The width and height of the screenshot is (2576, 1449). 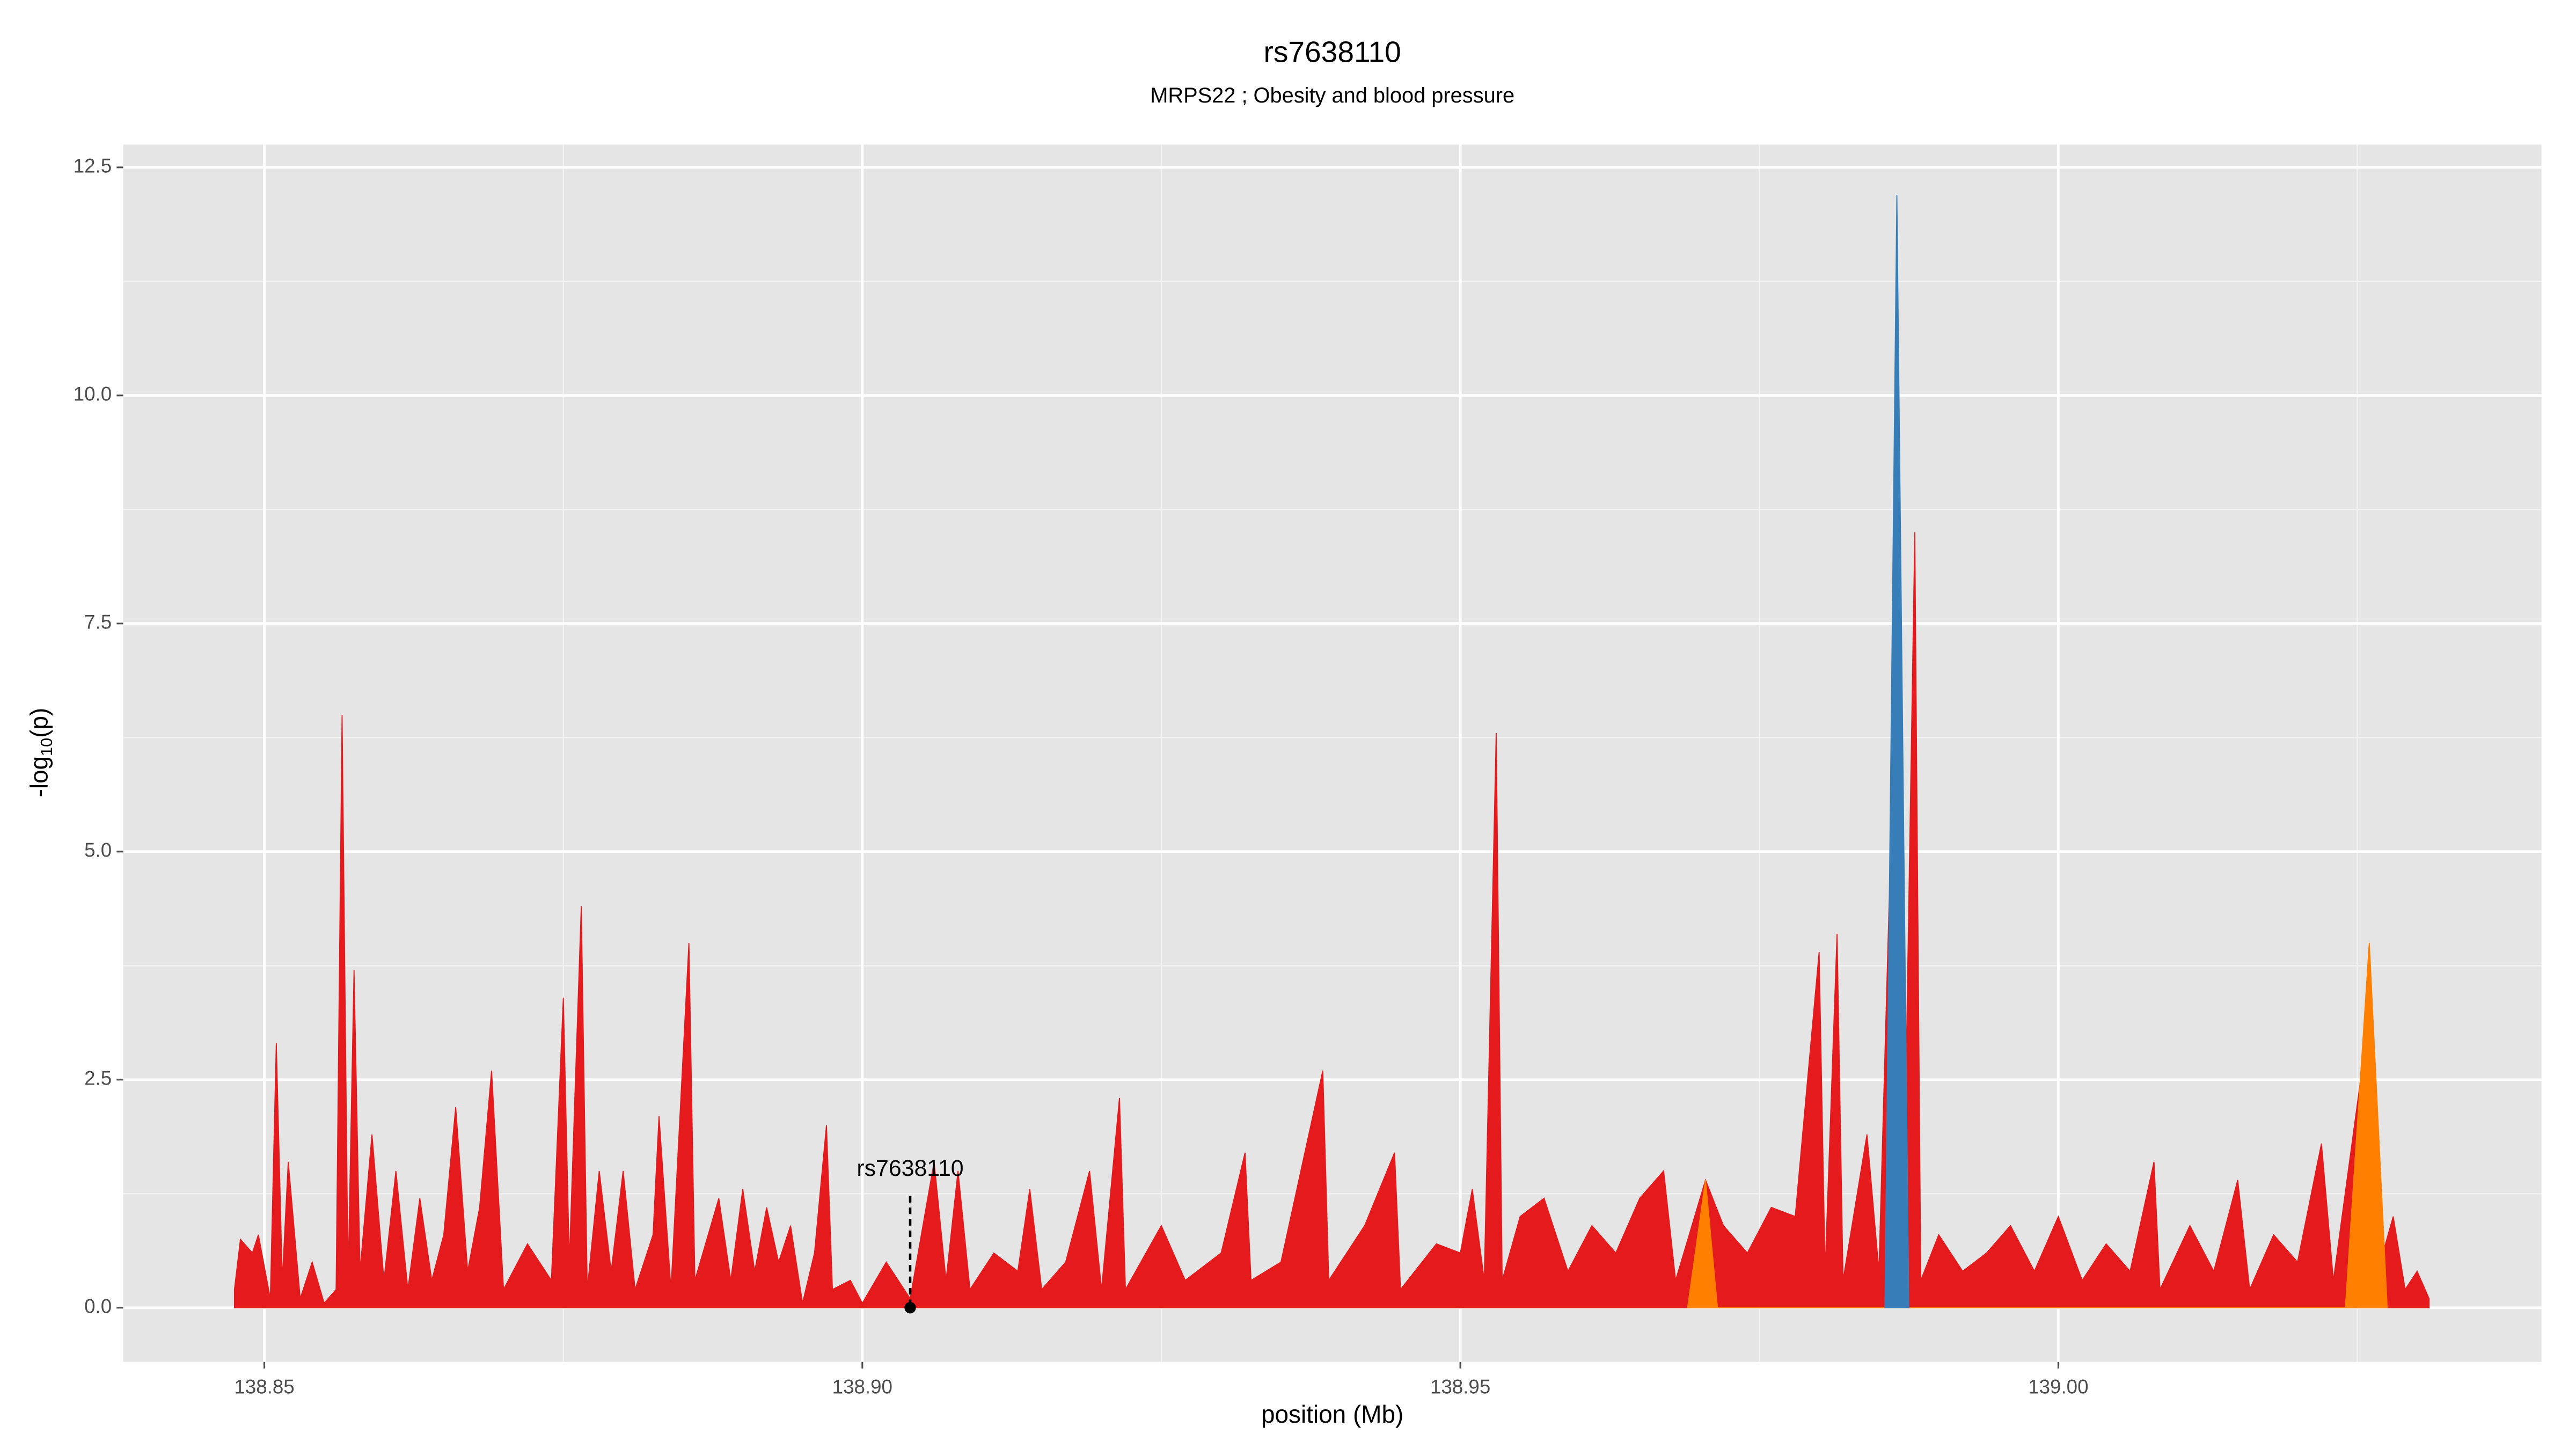 What do you see at coordinates (98, 1078) in the screenshot?
I see `y-tick-label: 2.5` at bounding box center [98, 1078].